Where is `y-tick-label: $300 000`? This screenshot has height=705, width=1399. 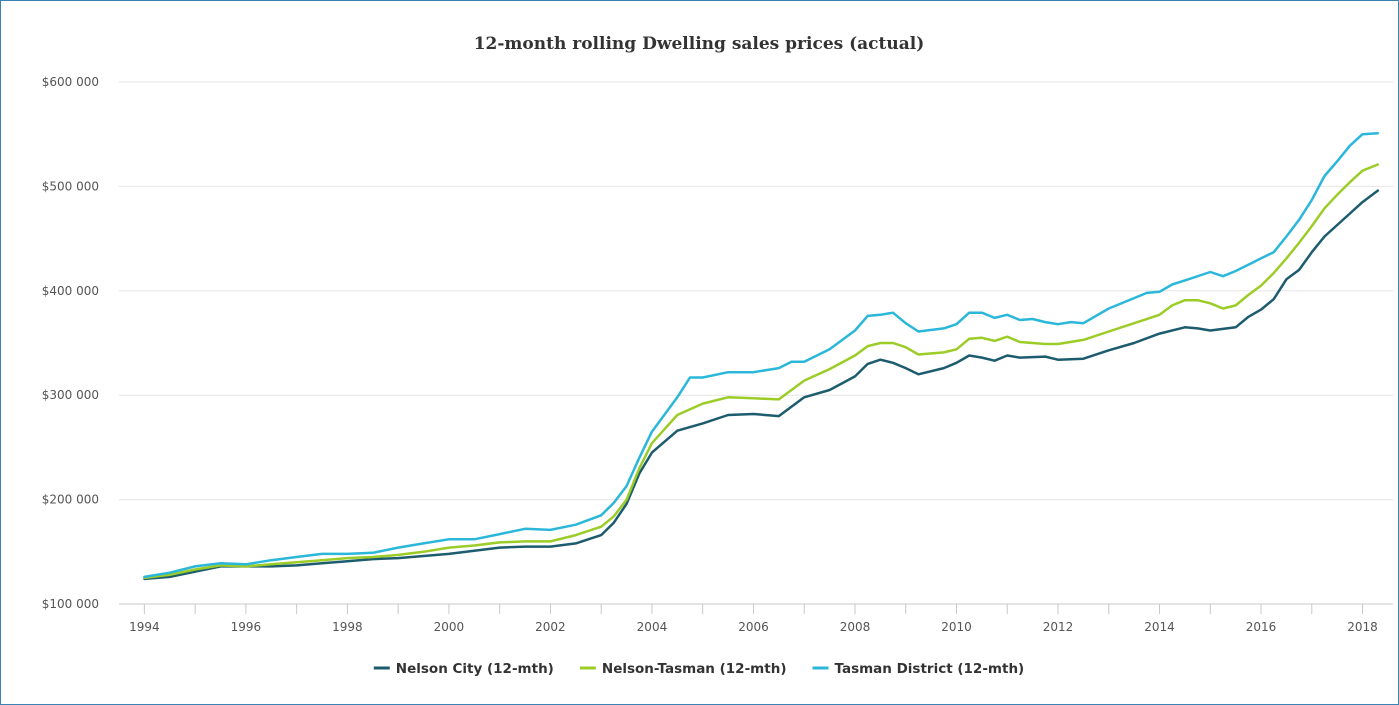
y-tick-label: $300 000 is located at coordinates (70, 395).